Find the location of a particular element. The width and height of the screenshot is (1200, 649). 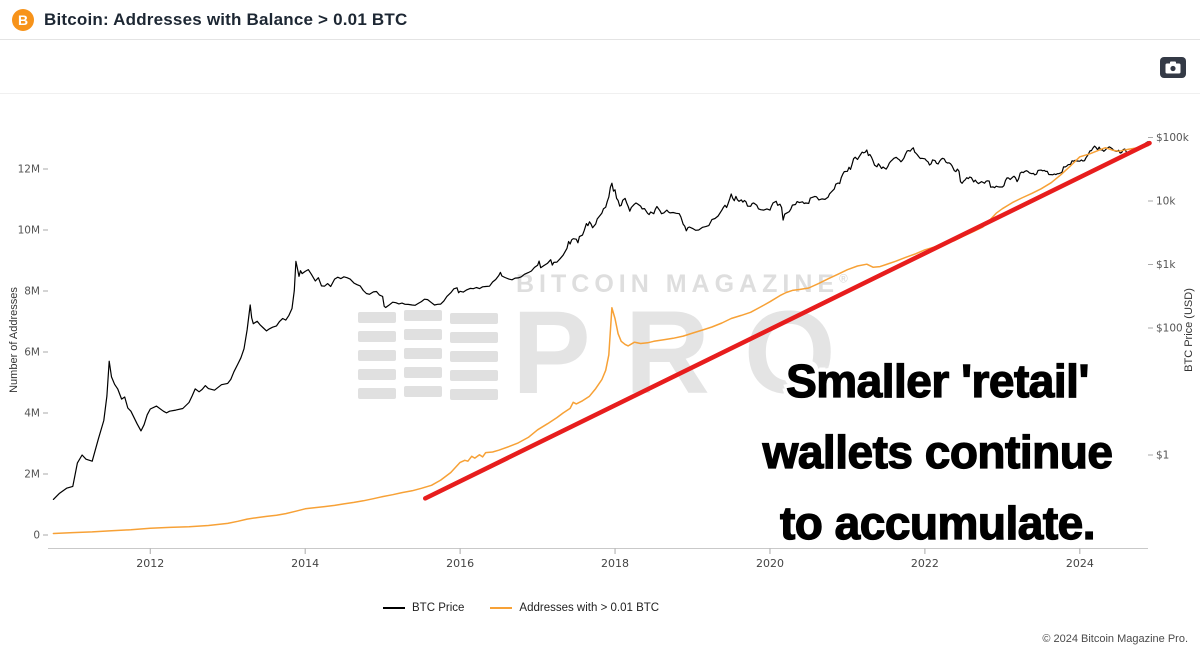

btc-price-swatch is located at coordinates (394, 608).